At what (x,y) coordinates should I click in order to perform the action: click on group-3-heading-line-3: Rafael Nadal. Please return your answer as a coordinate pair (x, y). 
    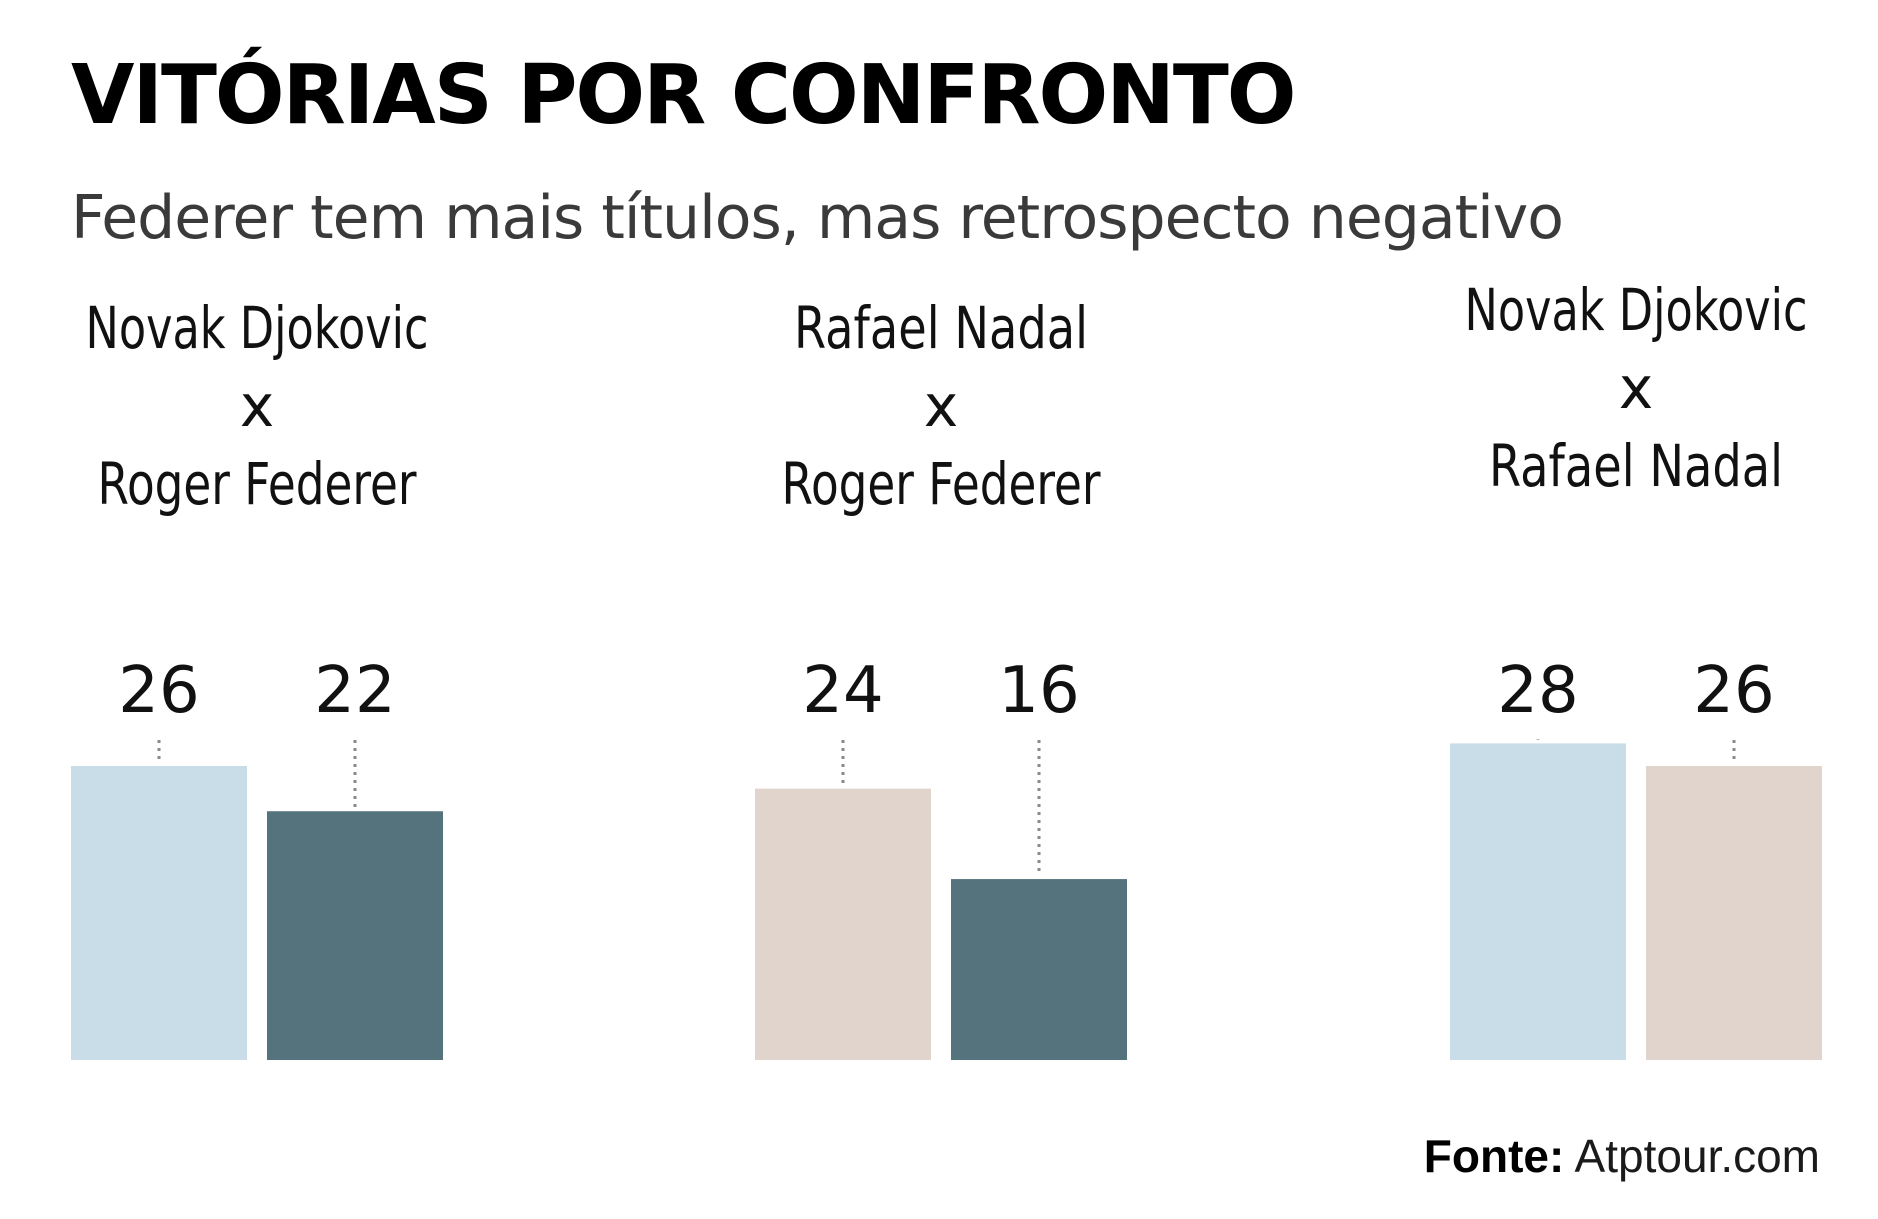
    Looking at the image, I should click on (1636, 466).